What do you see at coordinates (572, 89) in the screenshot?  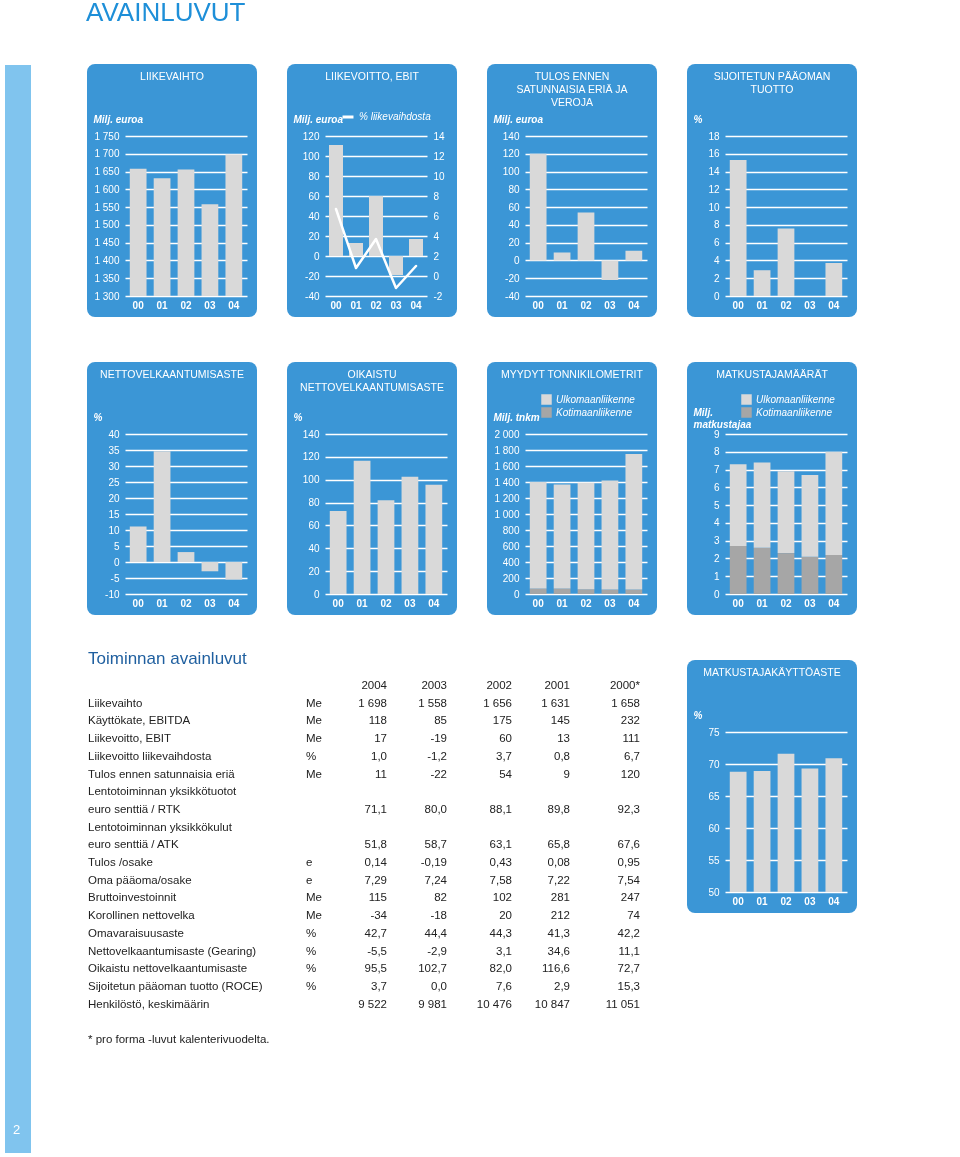 I see `chart-title: TULOS ENNEN SATUNNAISIA ERIÄ JA VEROJA` at bounding box center [572, 89].